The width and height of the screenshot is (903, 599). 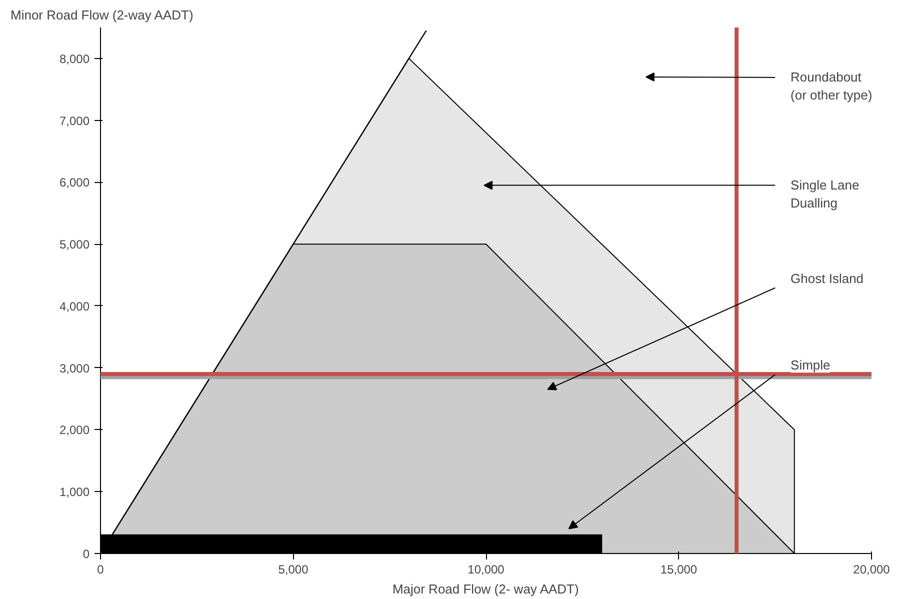 I want to click on x-tick-label: 0, so click(x=100, y=569).